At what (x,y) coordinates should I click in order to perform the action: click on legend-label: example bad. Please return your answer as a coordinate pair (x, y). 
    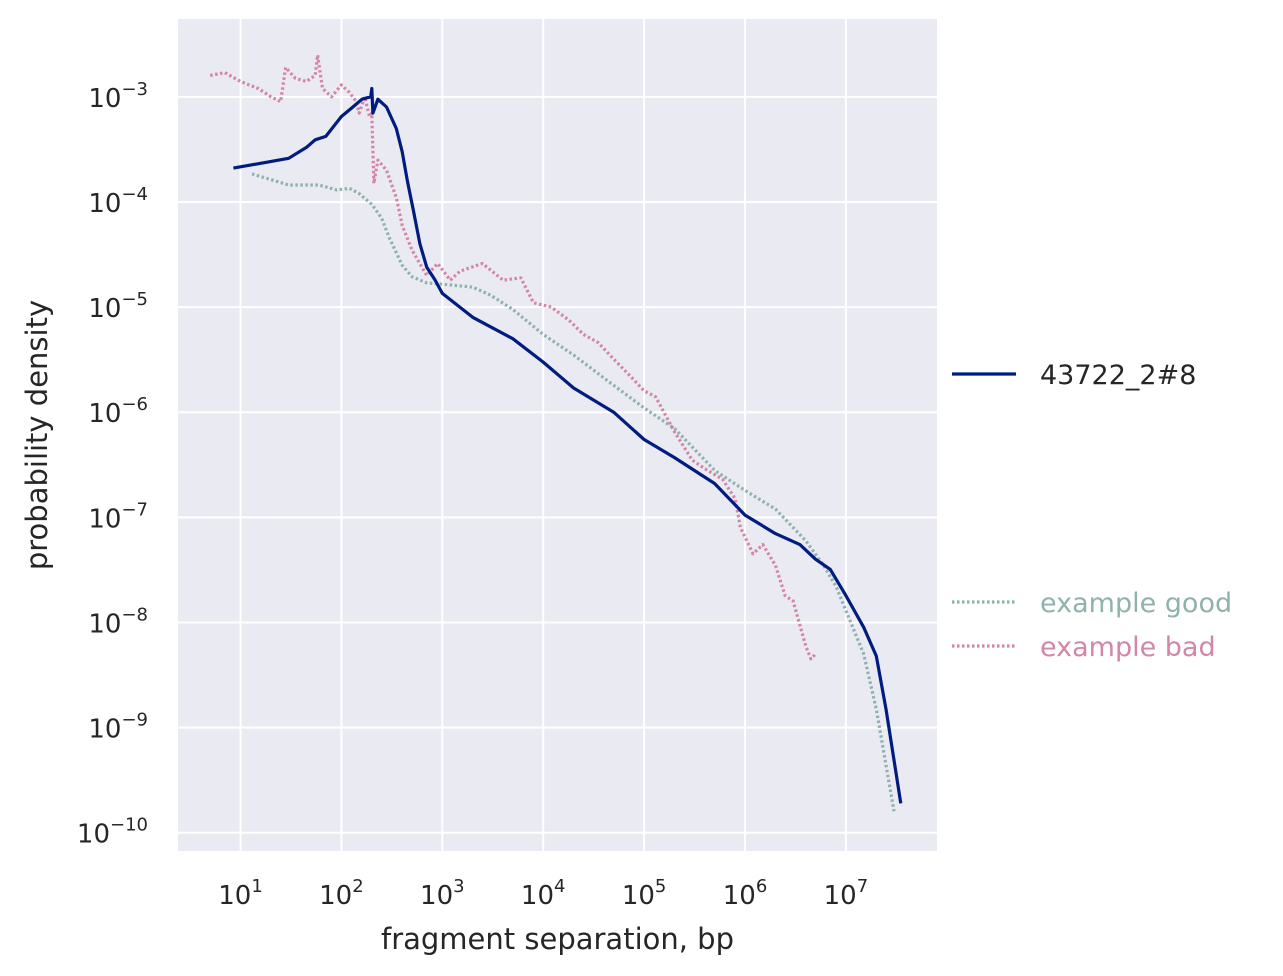
    Looking at the image, I should click on (1128, 647).